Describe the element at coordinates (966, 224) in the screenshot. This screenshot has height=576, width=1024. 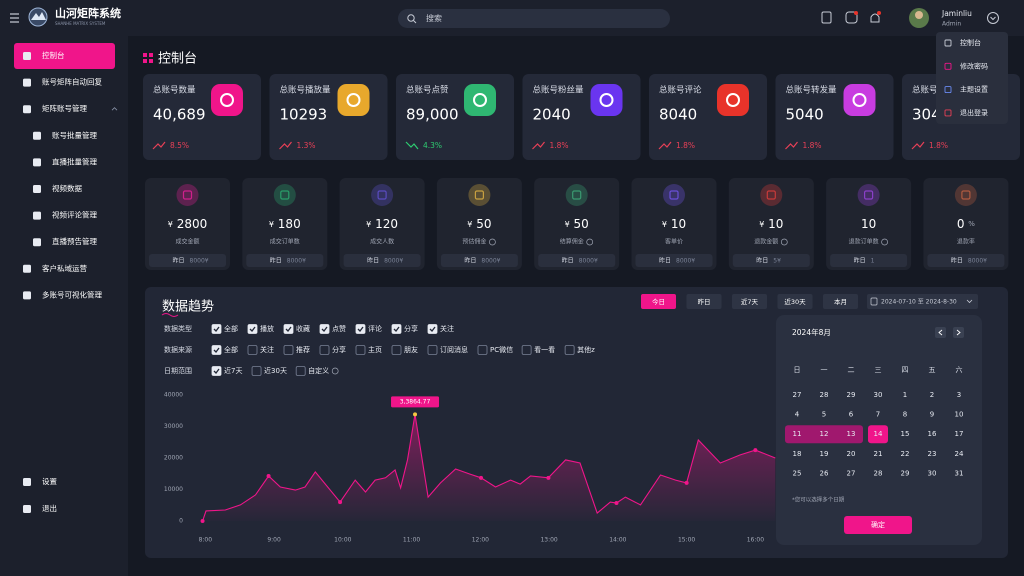
I see `mini-card` at that location.